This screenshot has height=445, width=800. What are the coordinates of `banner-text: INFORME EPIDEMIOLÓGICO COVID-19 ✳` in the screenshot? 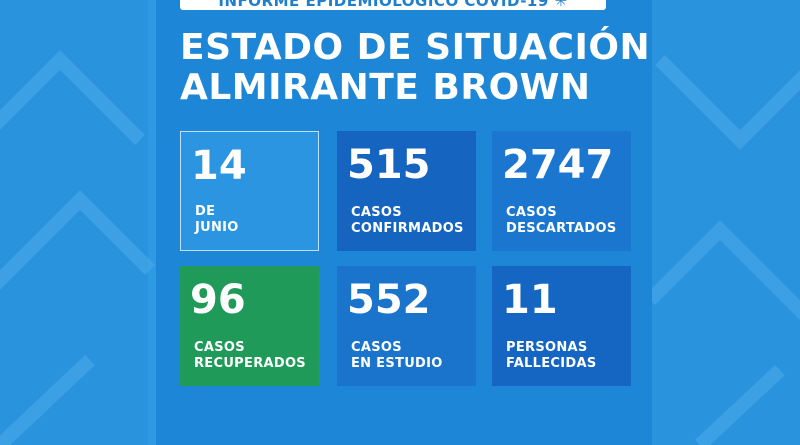 It's located at (393, 5).